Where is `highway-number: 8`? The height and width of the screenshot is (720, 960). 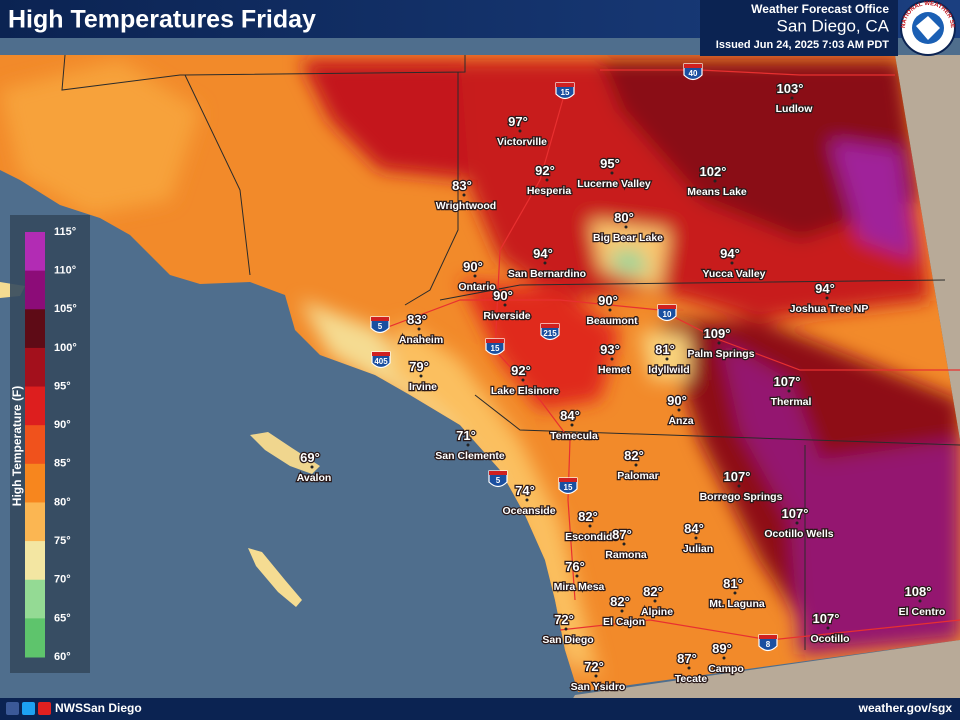
highway-number: 8 is located at coordinates (768, 644).